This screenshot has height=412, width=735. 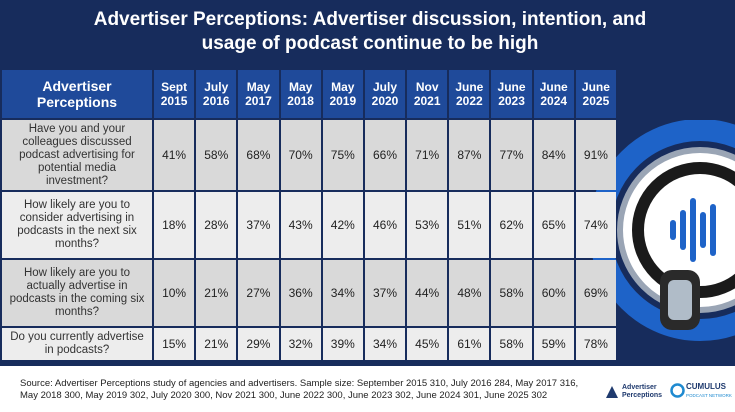 What do you see at coordinates (469, 94) in the screenshot?
I see `column-header: June 2022` at bounding box center [469, 94].